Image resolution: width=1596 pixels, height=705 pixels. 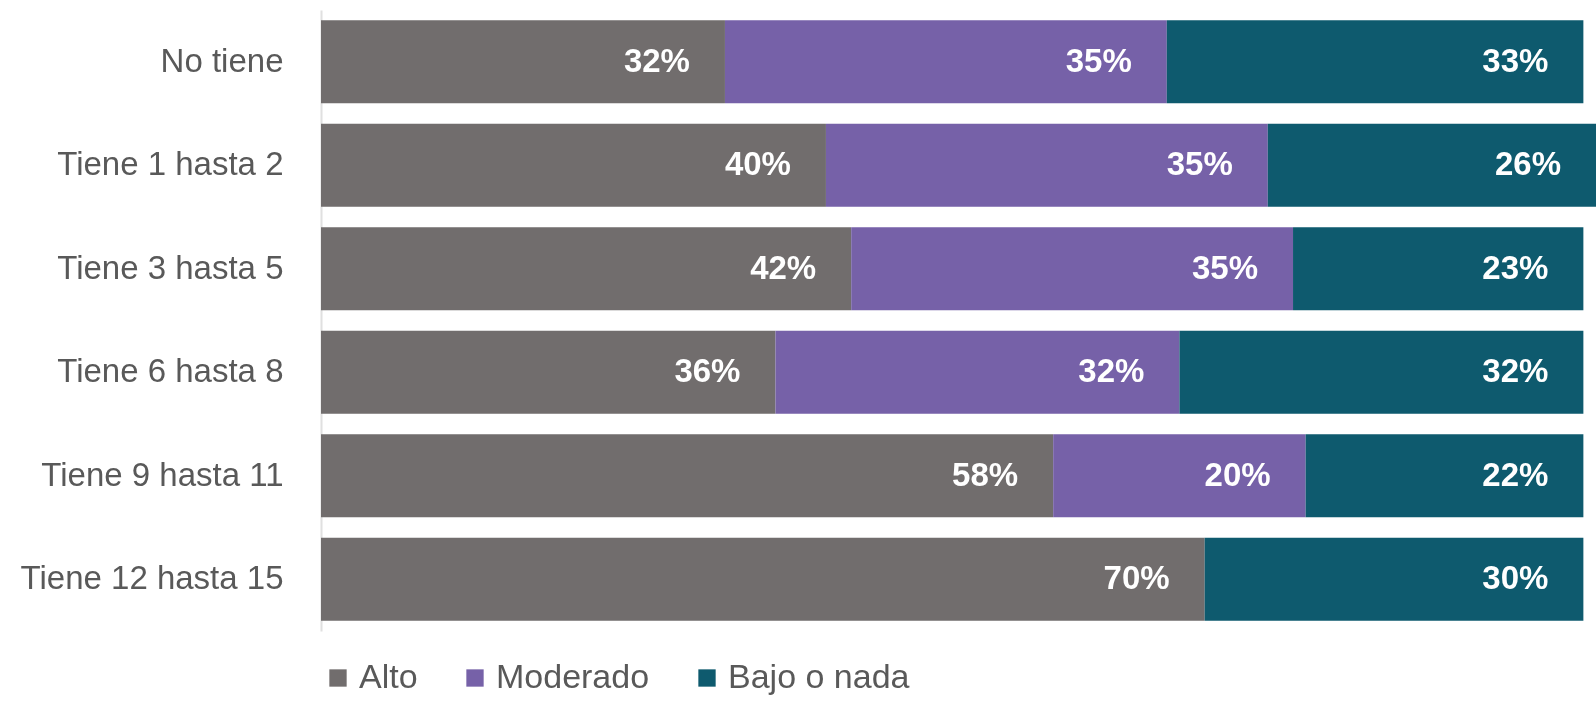 What do you see at coordinates (1515, 267) in the screenshot?
I see `data-label: 23%` at bounding box center [1515, 267].